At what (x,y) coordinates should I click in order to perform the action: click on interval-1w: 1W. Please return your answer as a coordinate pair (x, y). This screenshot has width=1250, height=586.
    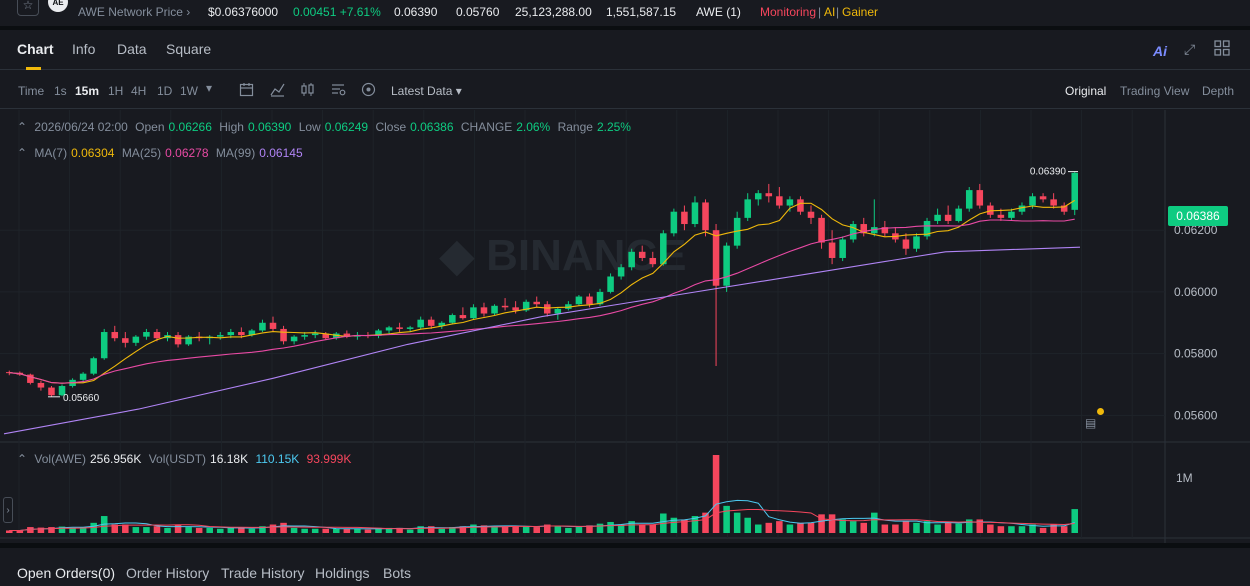
    Looking at the image, I should click on (189, 91).